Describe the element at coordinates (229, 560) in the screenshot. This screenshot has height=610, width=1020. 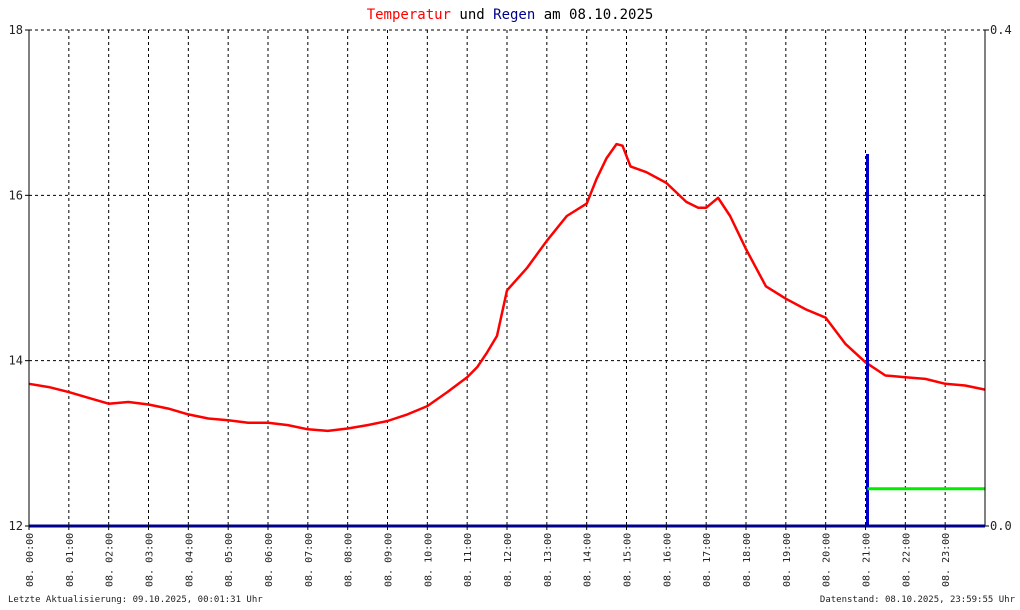
I see `x-tick-label: 08. 05:00` at that location.